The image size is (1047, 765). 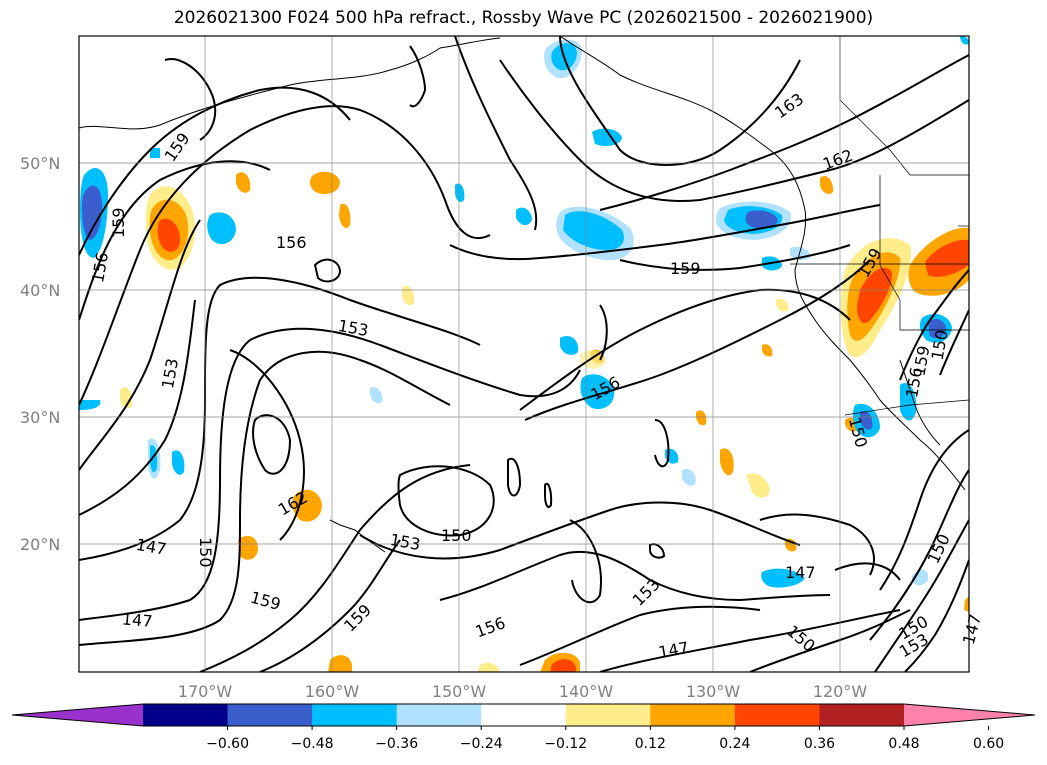 What do you see at coordinates (840, 691) in the screenshot?
I see `lon-label: 120°W` at bounding box center [840, 691].